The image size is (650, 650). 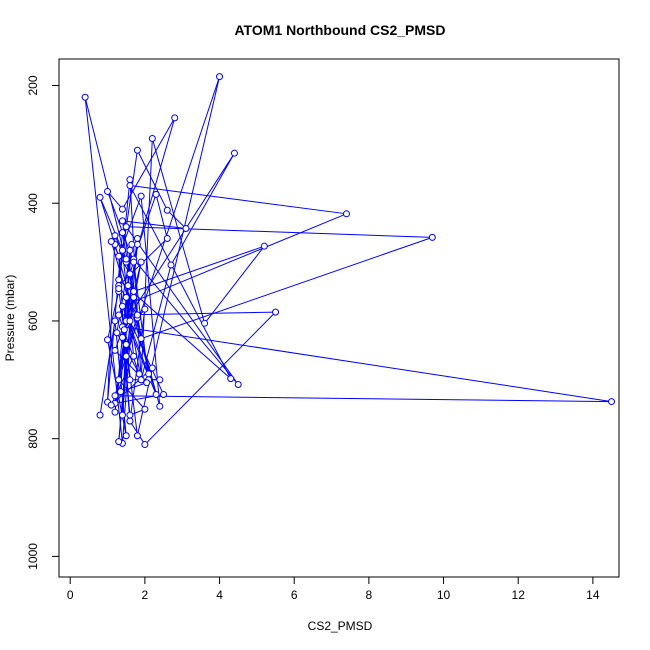 I want to click on y-tick-label: 800, so click(x=33, y=438).